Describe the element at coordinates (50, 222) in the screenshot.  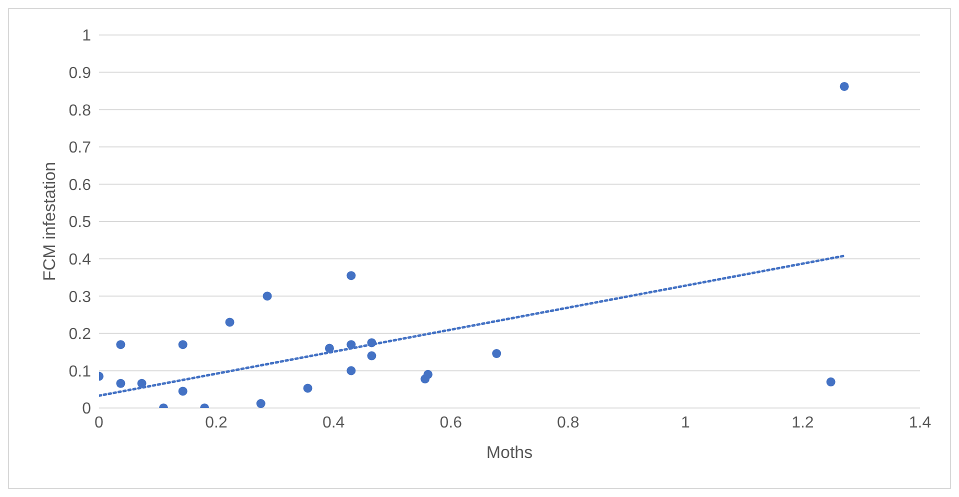
I see `y-axis-title: FCM infestation` at that location.